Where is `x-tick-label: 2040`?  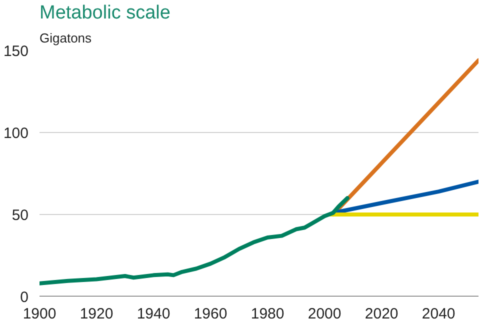 x-tick-label: 2040 is located at coordinates (439, 313).